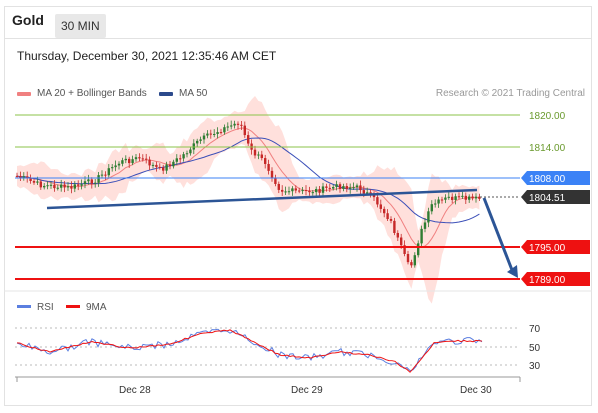 This screenshot has width=598, height=413. Describe the element at coordinates (547, 116) in the screenshot. I see `level-label-1820: 1820.00` at that location.